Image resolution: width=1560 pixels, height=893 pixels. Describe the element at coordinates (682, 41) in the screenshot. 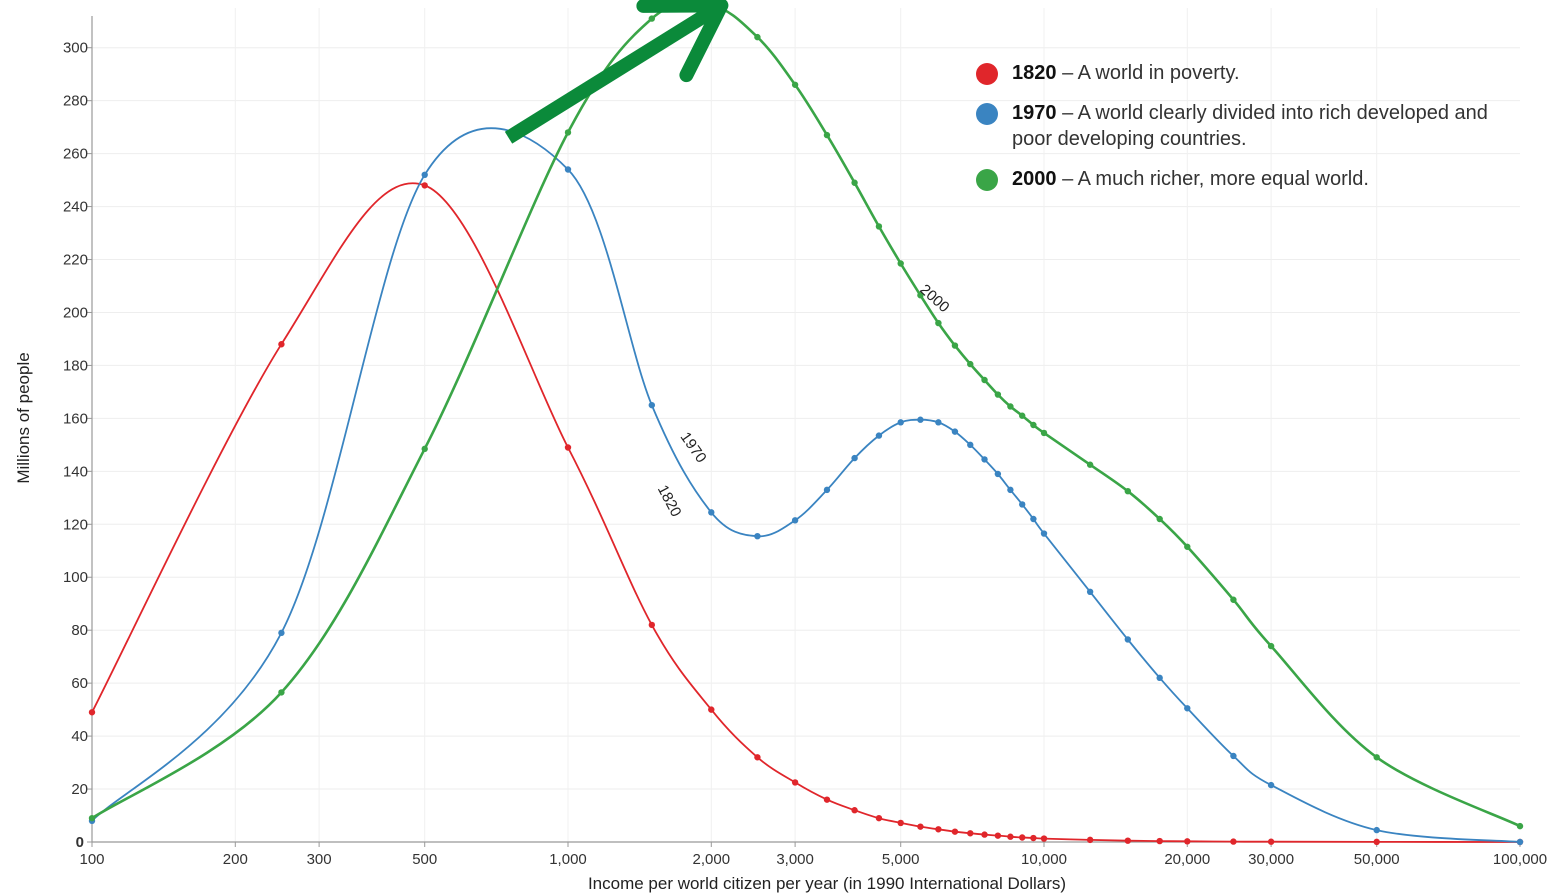

I see `arrow-head` at that location.